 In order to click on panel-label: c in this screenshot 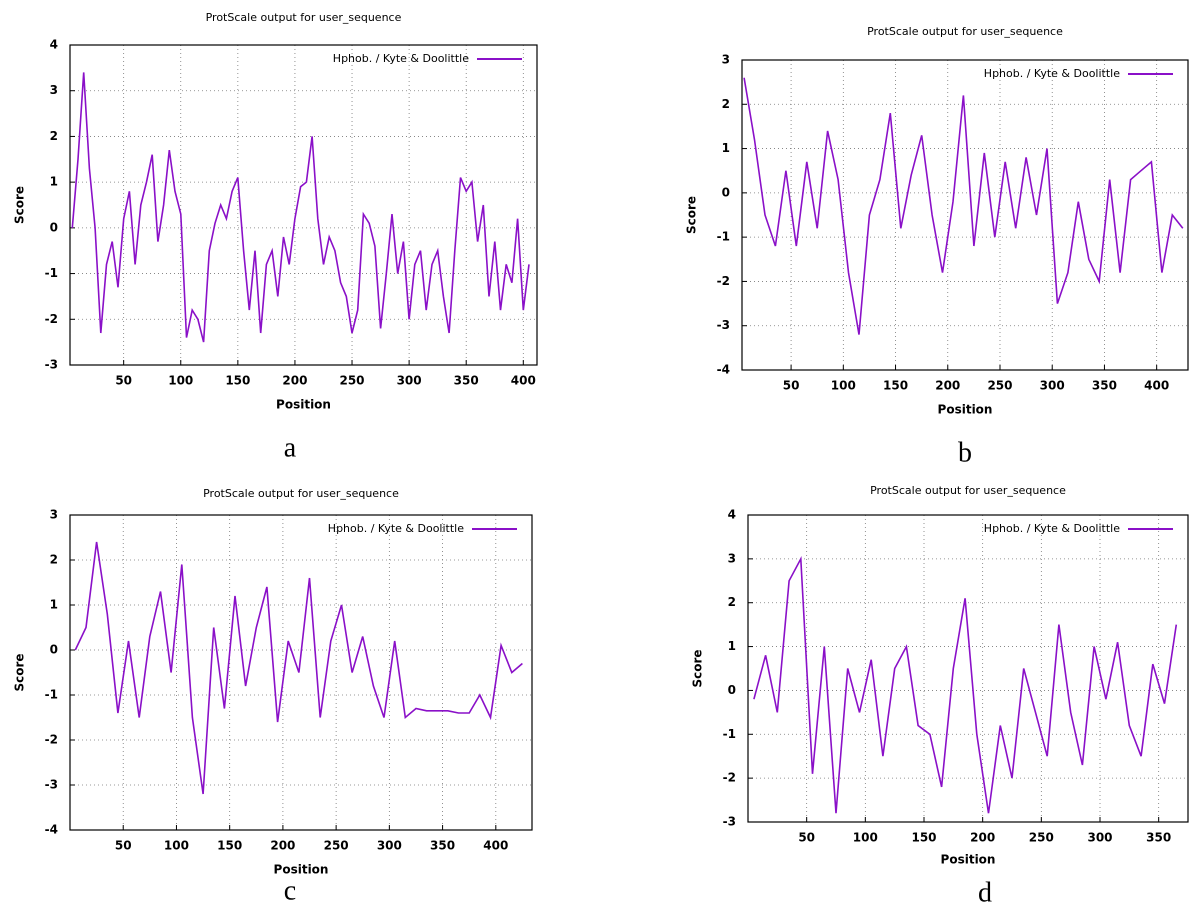, I will do `click(290, 890)`.